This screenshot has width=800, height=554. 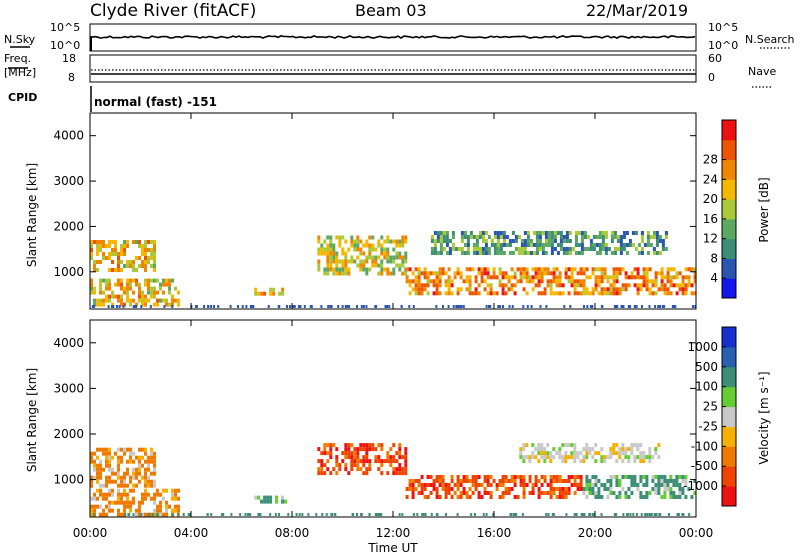 I want to click on power-cells, so click(x=393, y=269).